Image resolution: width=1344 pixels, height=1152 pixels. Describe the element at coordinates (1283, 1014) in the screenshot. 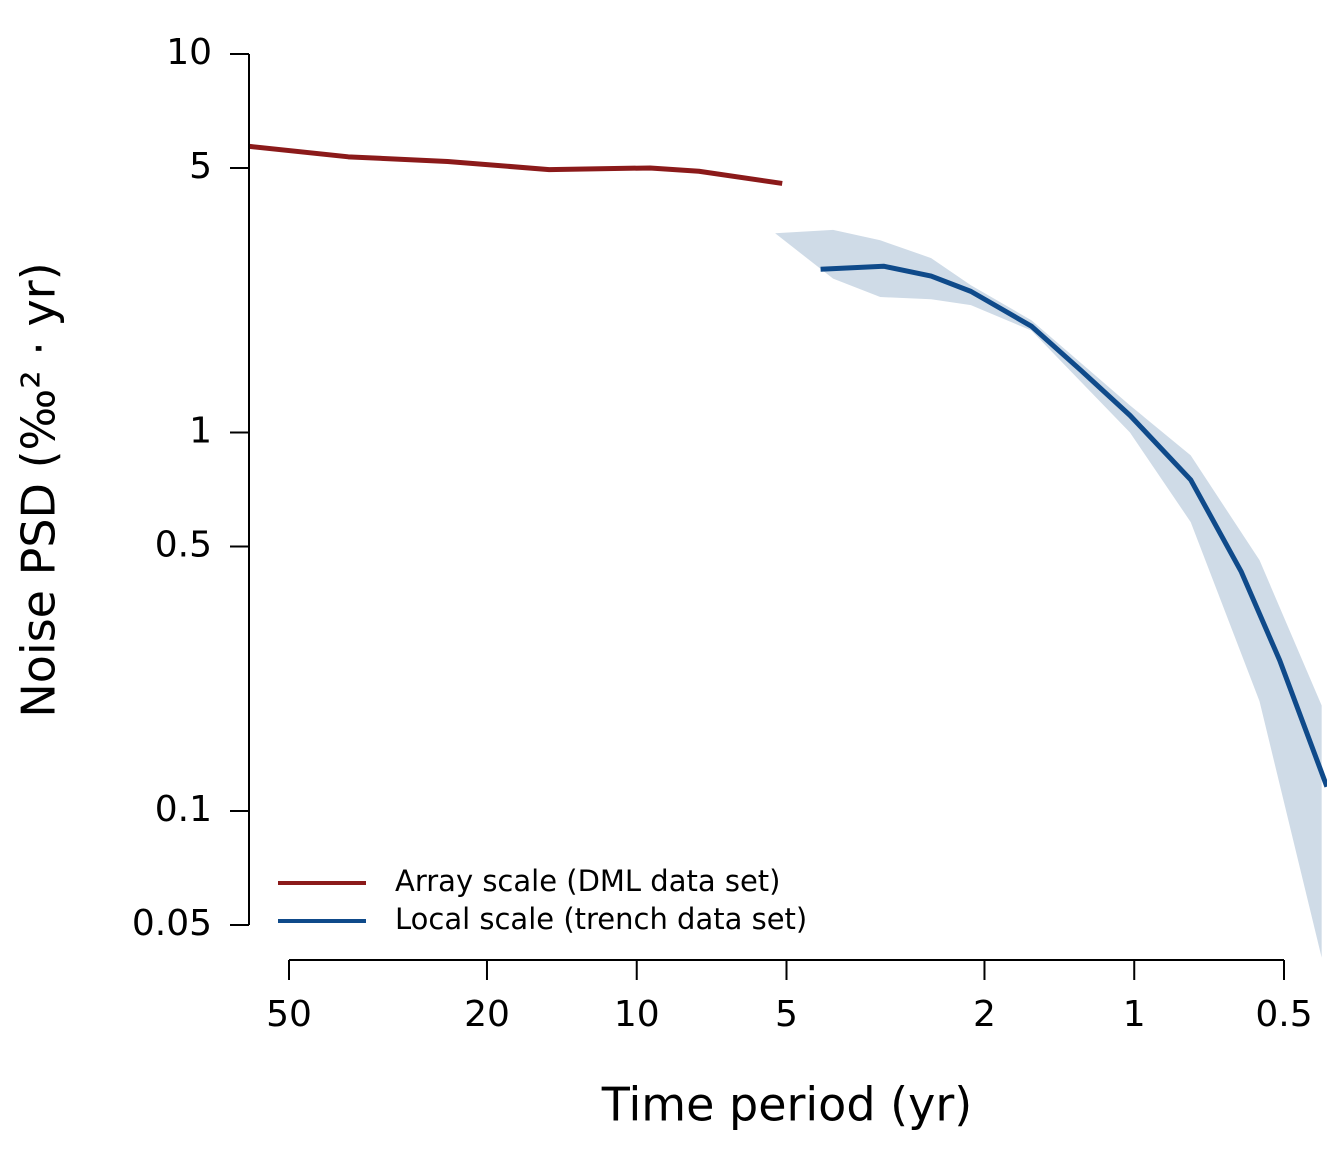

I see `x-tick-label: 0.5` at that location.